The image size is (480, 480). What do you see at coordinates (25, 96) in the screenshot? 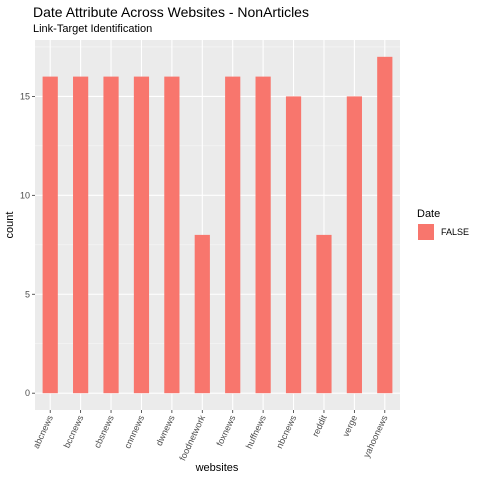
I see `y-tick-label: 15` at bounding box center [25, 96].